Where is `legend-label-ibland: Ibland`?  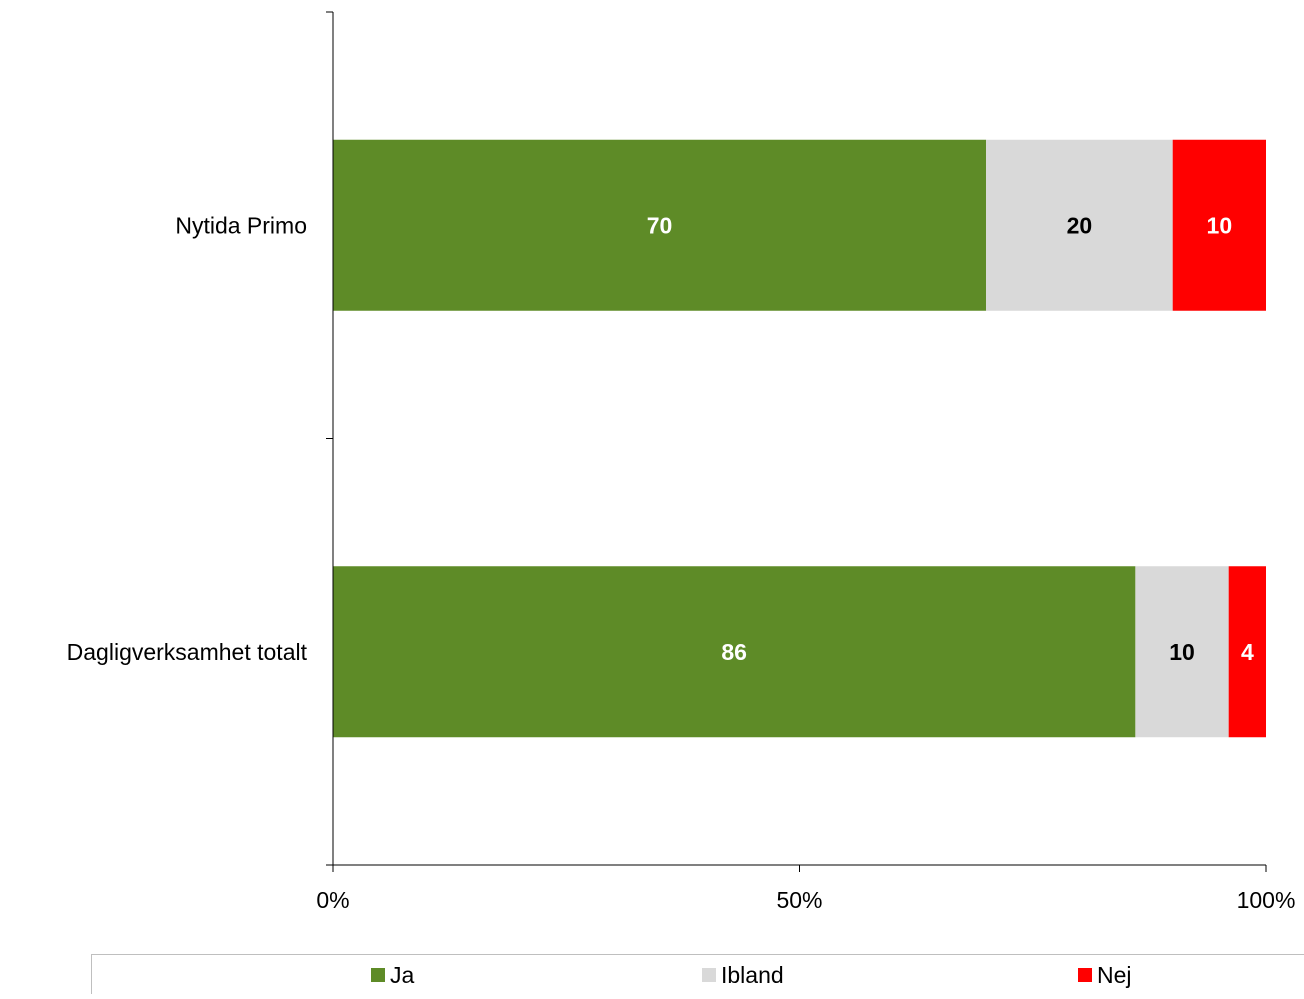
legend-label-ibland: Ibland is located at coordinates (752, 975).